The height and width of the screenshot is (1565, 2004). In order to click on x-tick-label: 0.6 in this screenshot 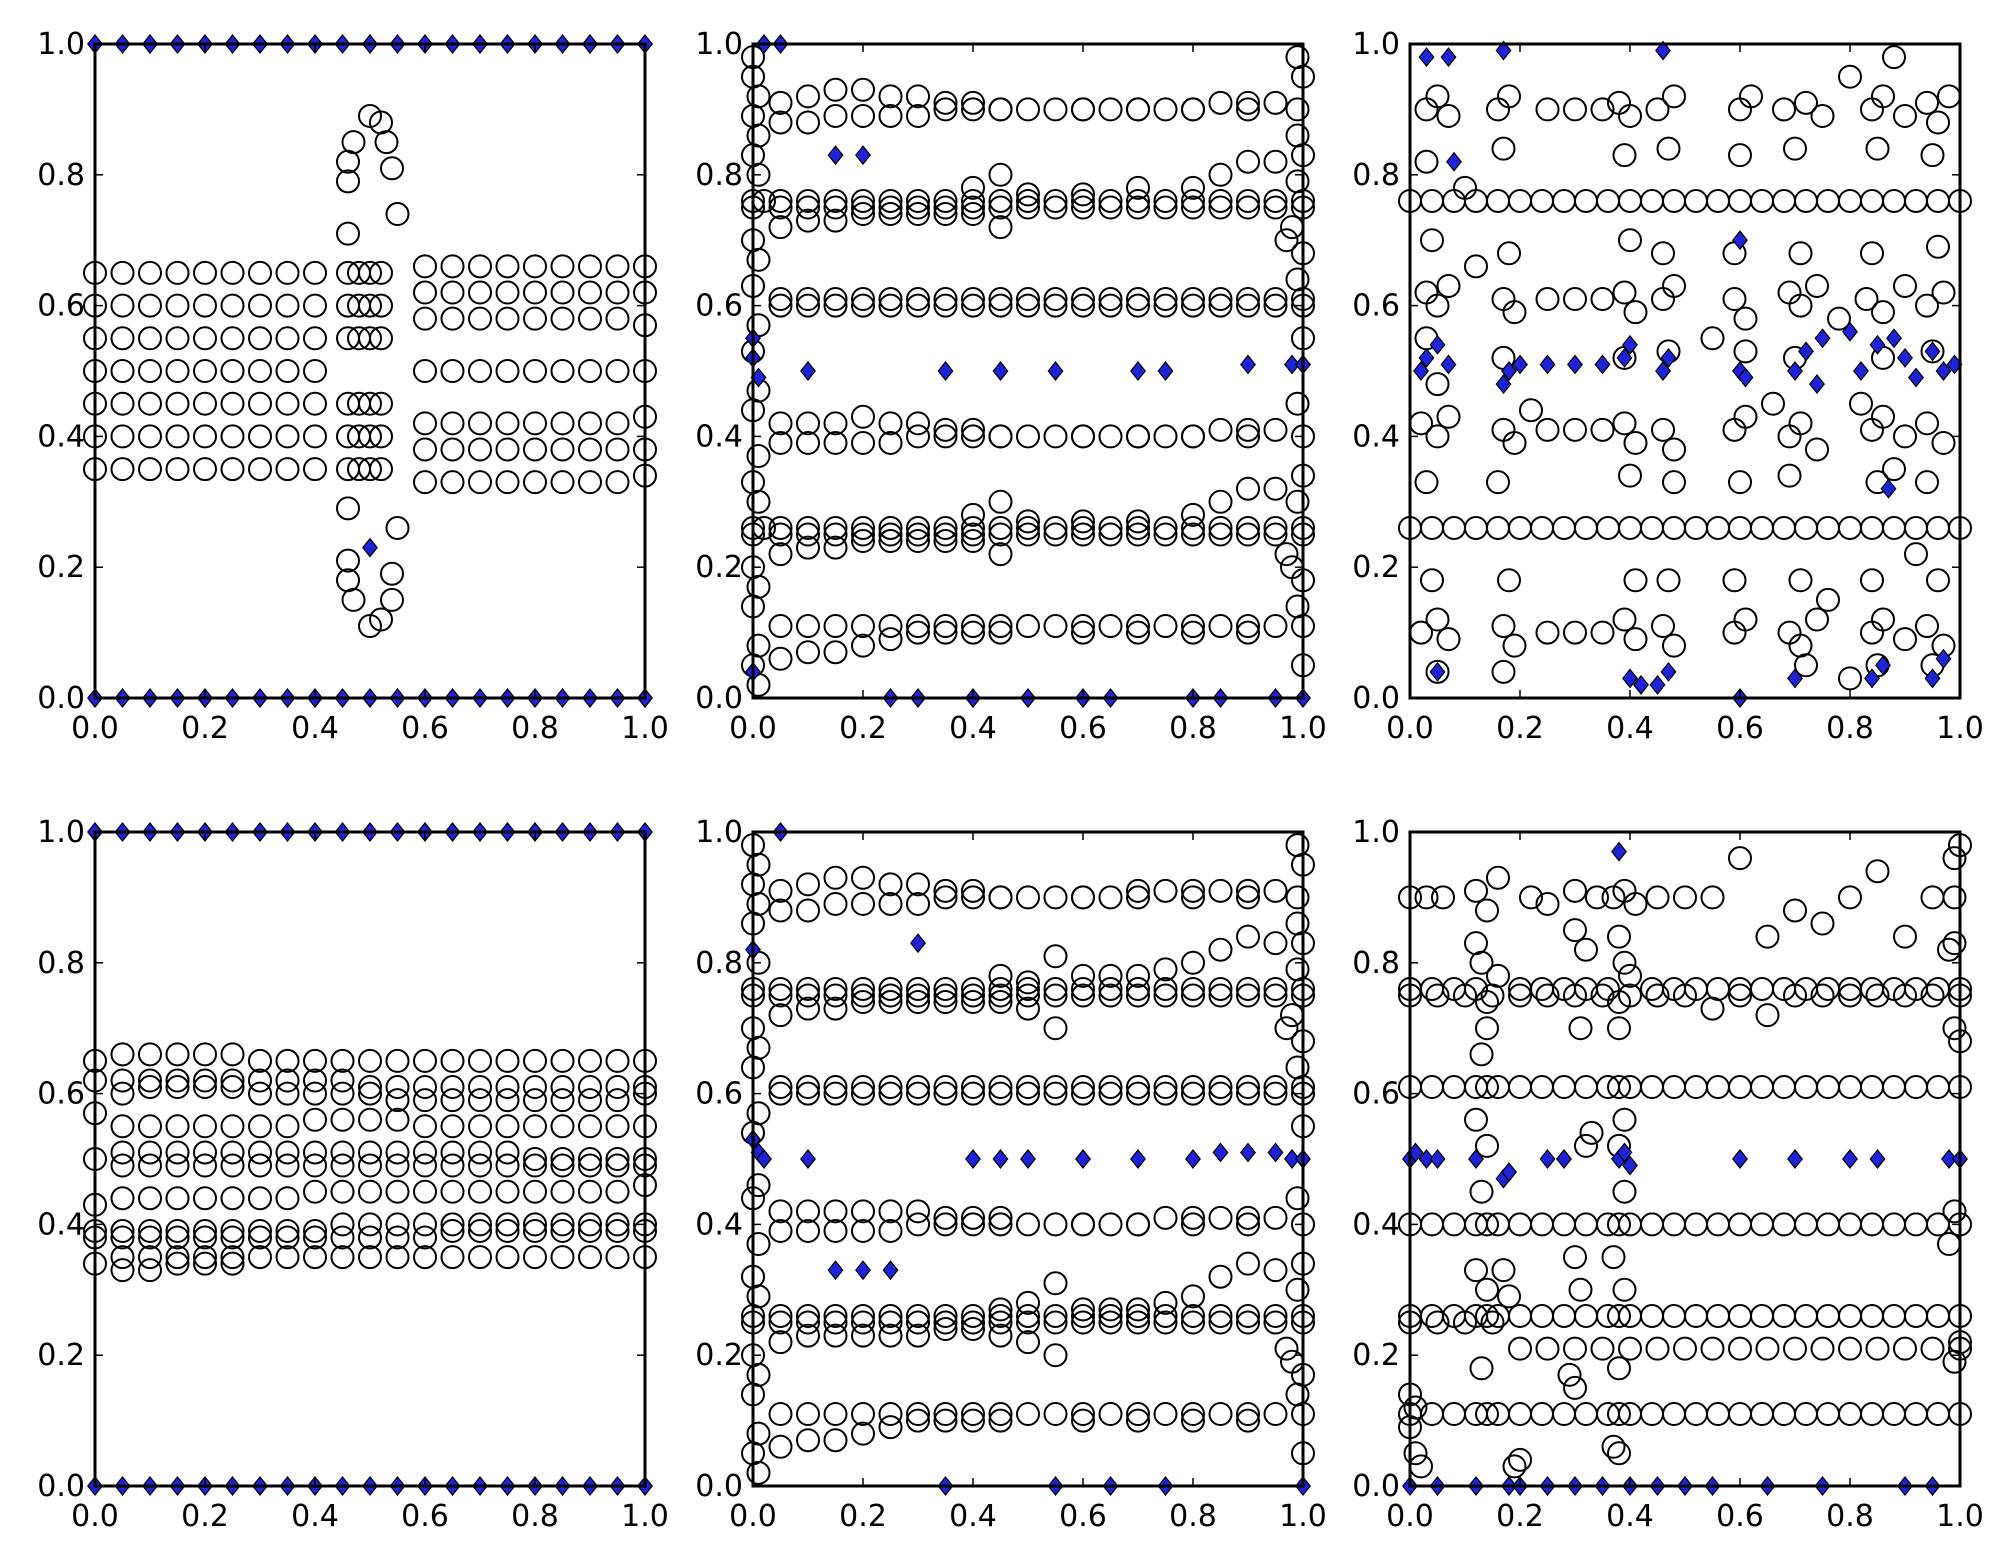, I will do `click(425, 1516)`.